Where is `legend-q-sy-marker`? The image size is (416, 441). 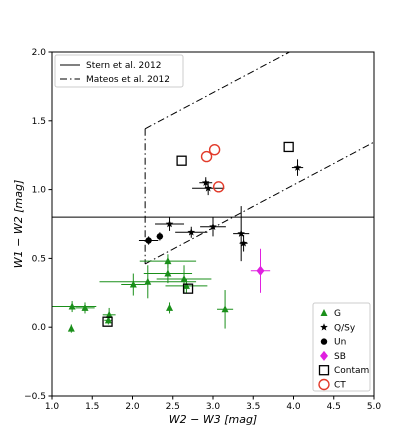
legend-q-sy-marker is located at coordinates (324, 327).